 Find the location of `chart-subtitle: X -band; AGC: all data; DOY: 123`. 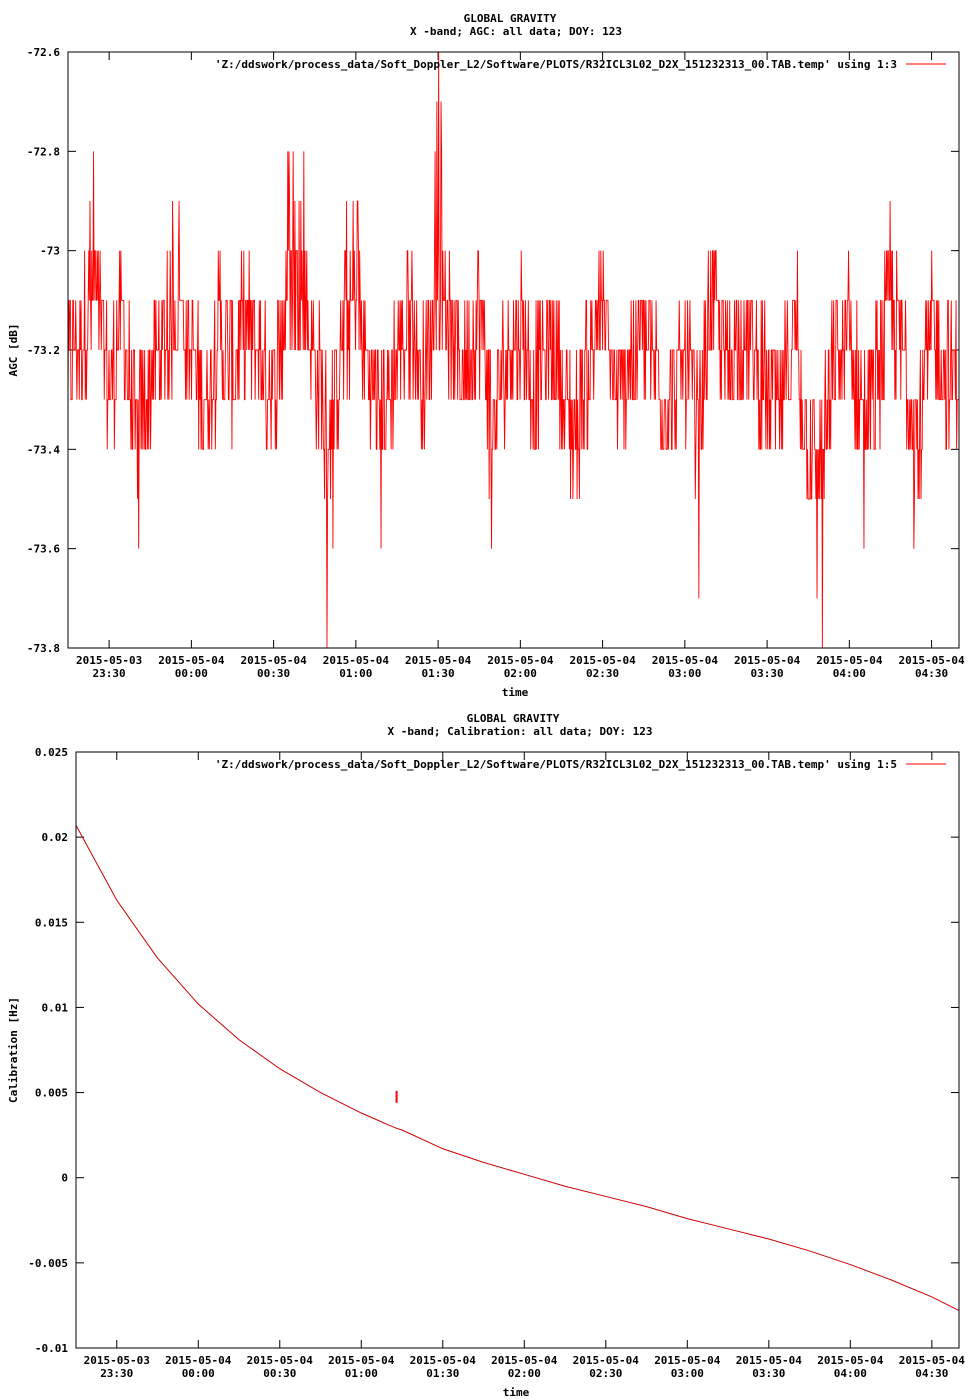

chart-subtitle: X -band; AGC: all data; DOY: 123 is located at coordinates (516, 31).